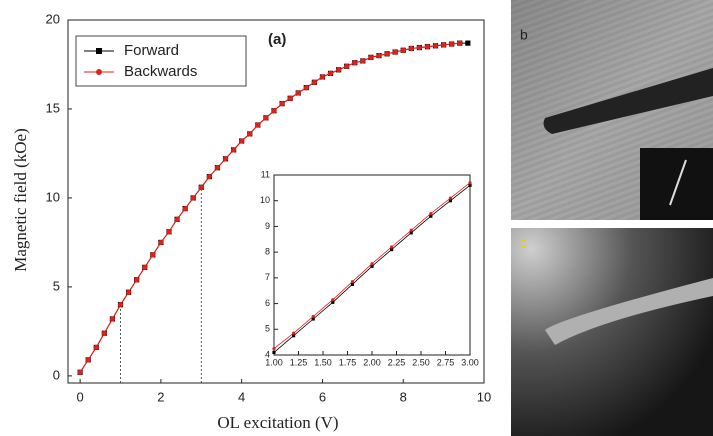 The height and width of the screenshot is (436, 713). Describe the element at coordinates (372, 362) in the screenshot. I see `x-tick-label: 2.00` at that location.